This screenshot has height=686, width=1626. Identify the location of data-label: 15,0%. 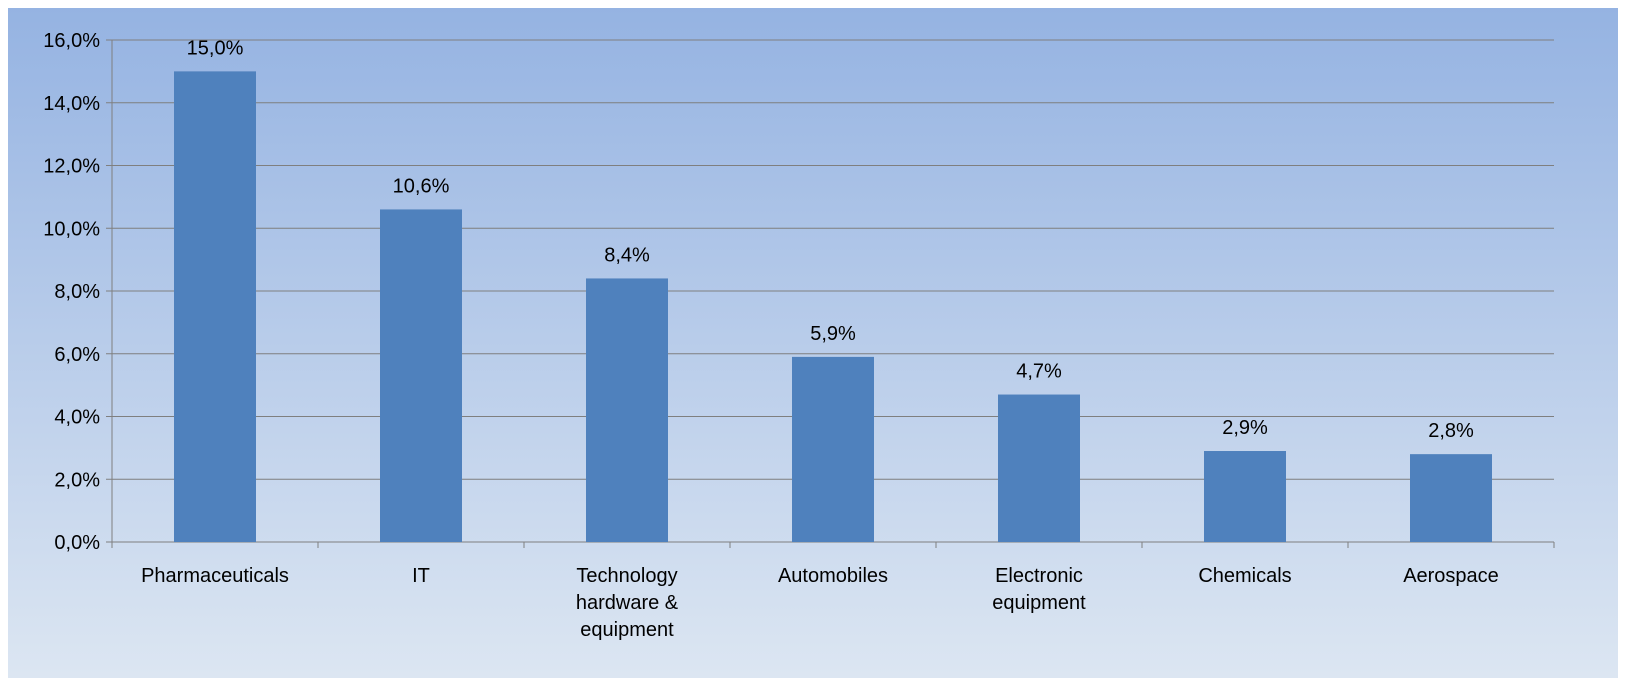
(215, 48).